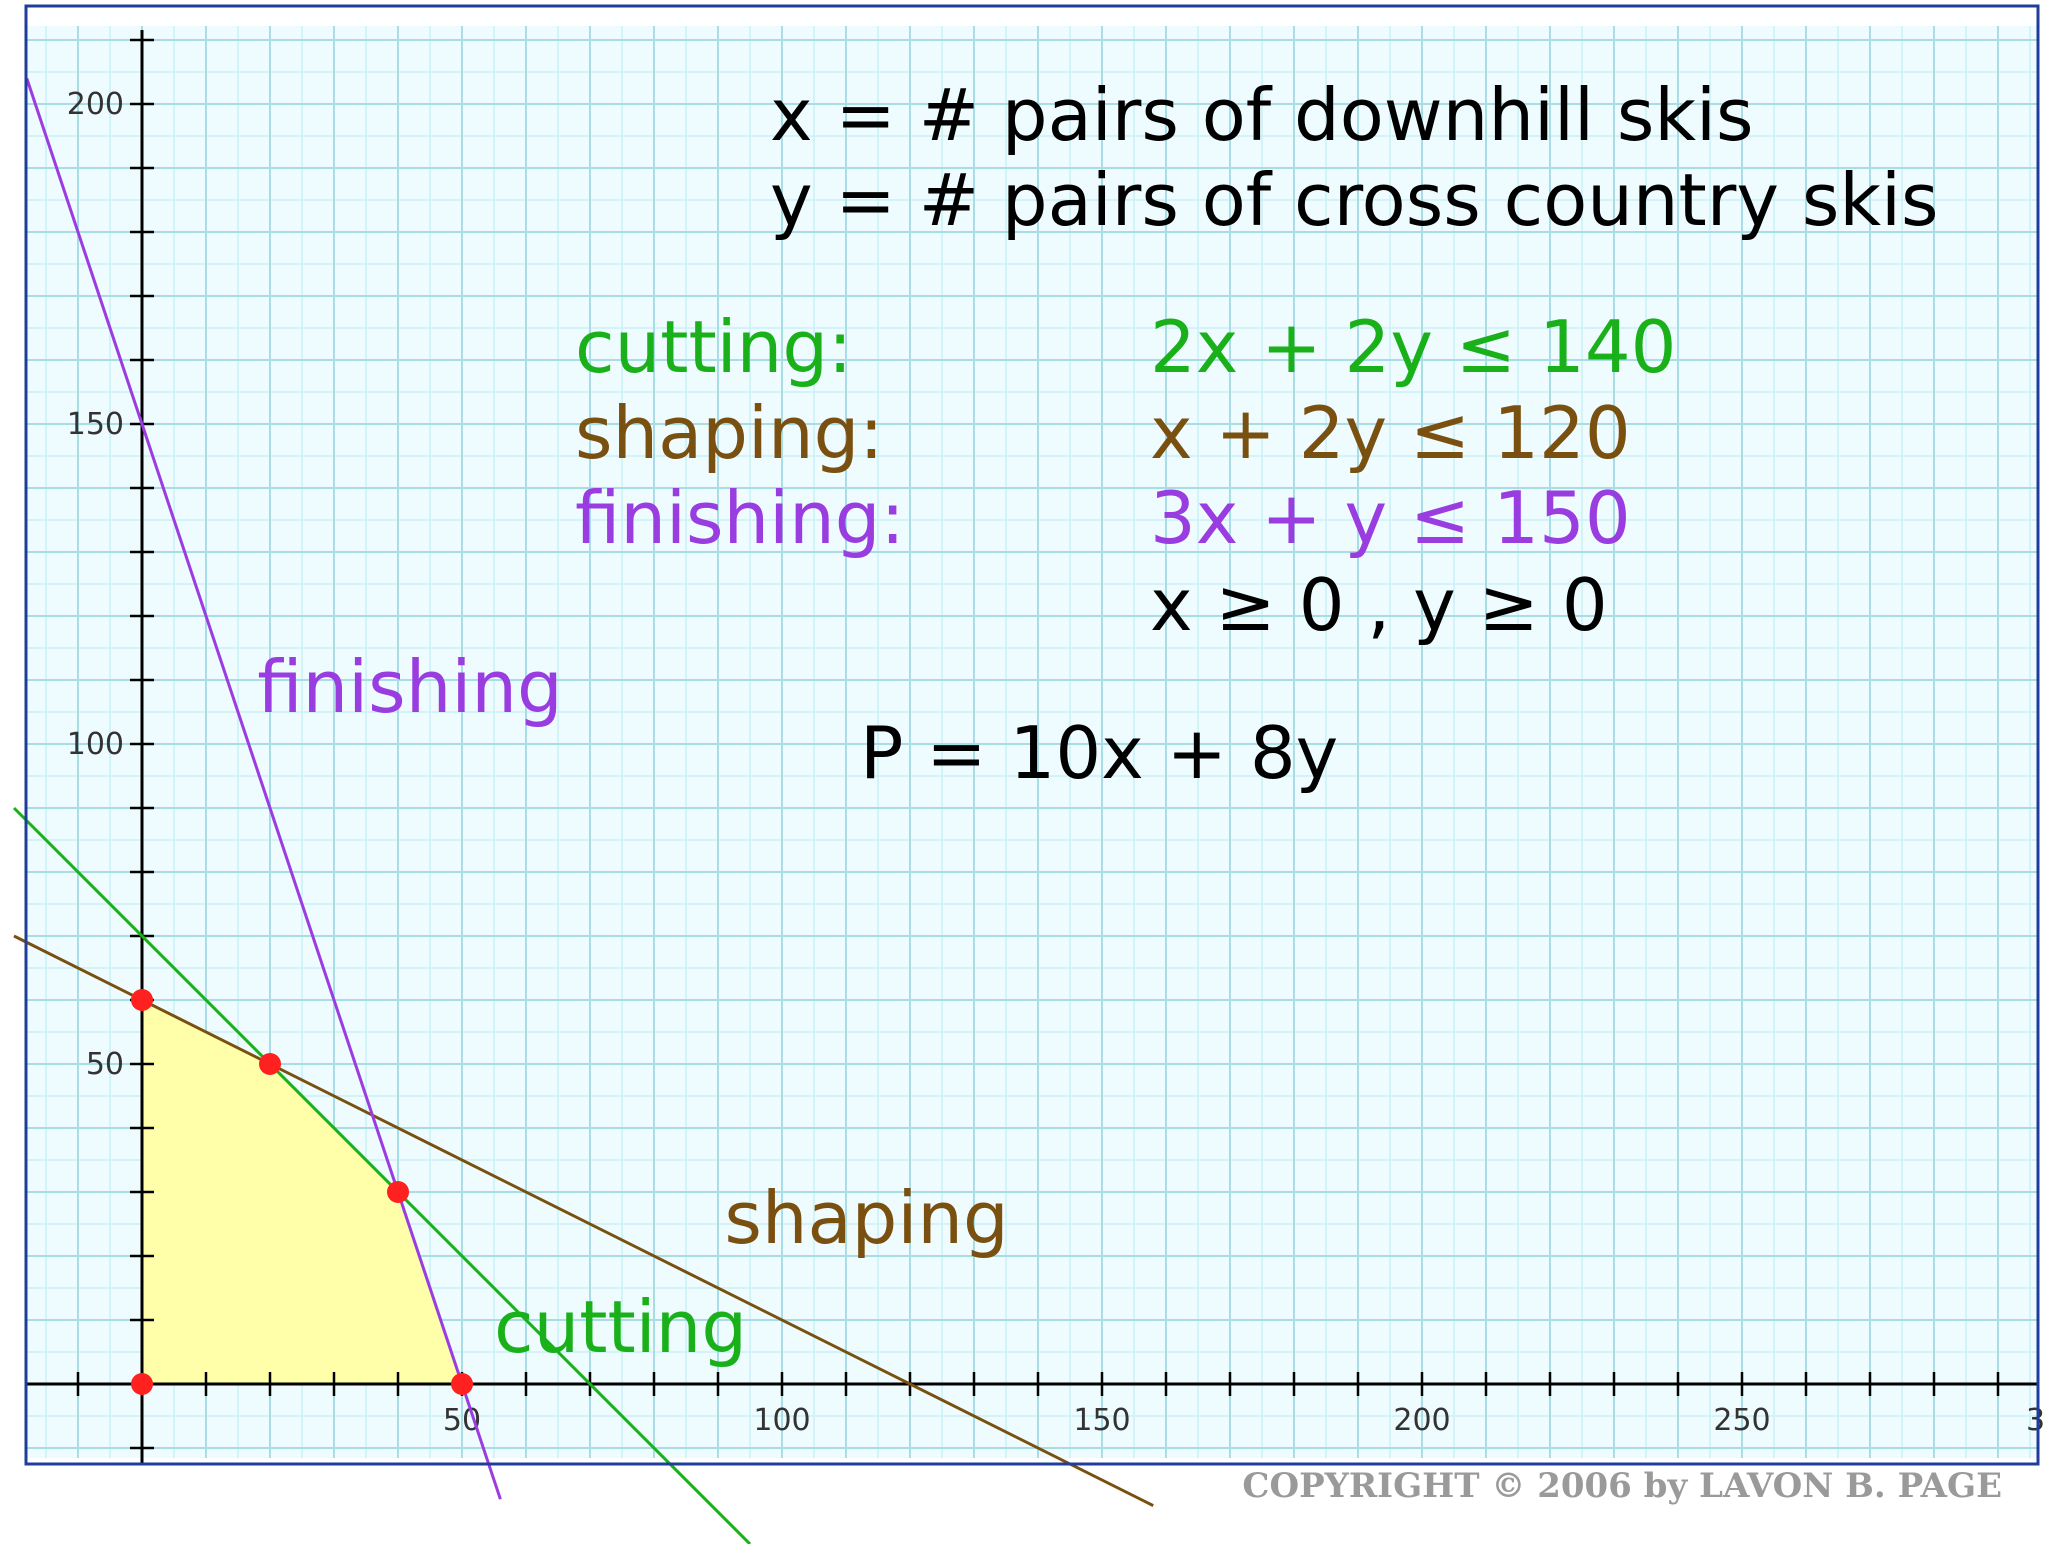  What do you see at coordinates (95, 744) in the screenshot?
I see `y-tick-label: 100` at bounding box center [95, 744].